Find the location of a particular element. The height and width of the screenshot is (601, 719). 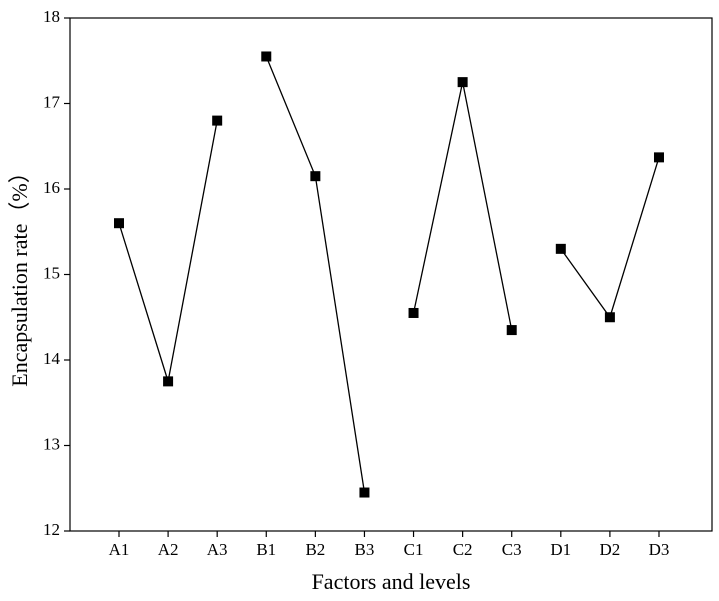

x-tick-label: C2 is located at coordinates (463, 549).